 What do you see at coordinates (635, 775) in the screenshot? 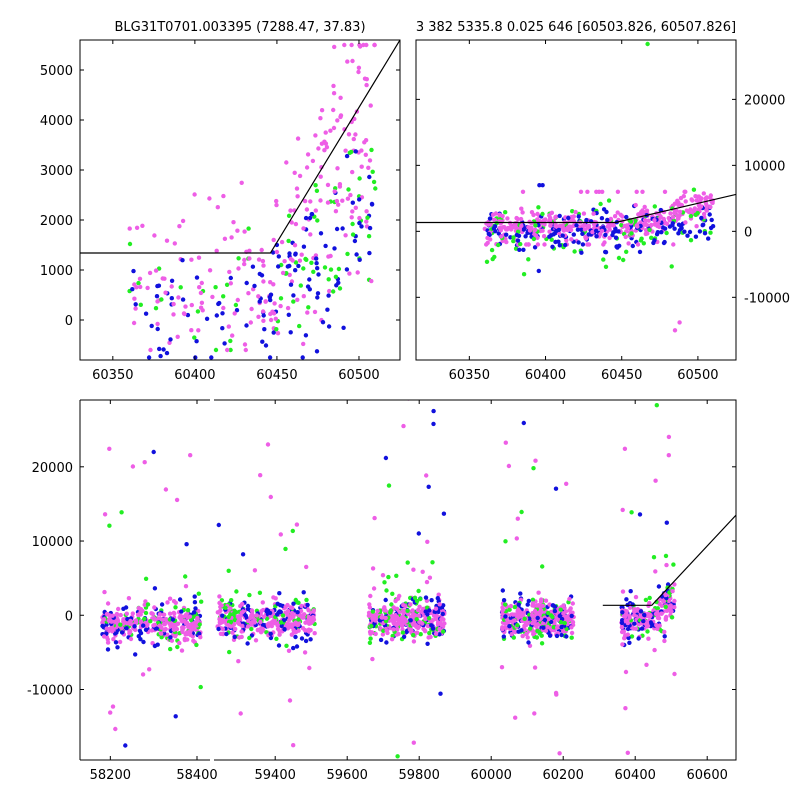
I see `x-tick-label: 60400` at bounding box center [635, 775].